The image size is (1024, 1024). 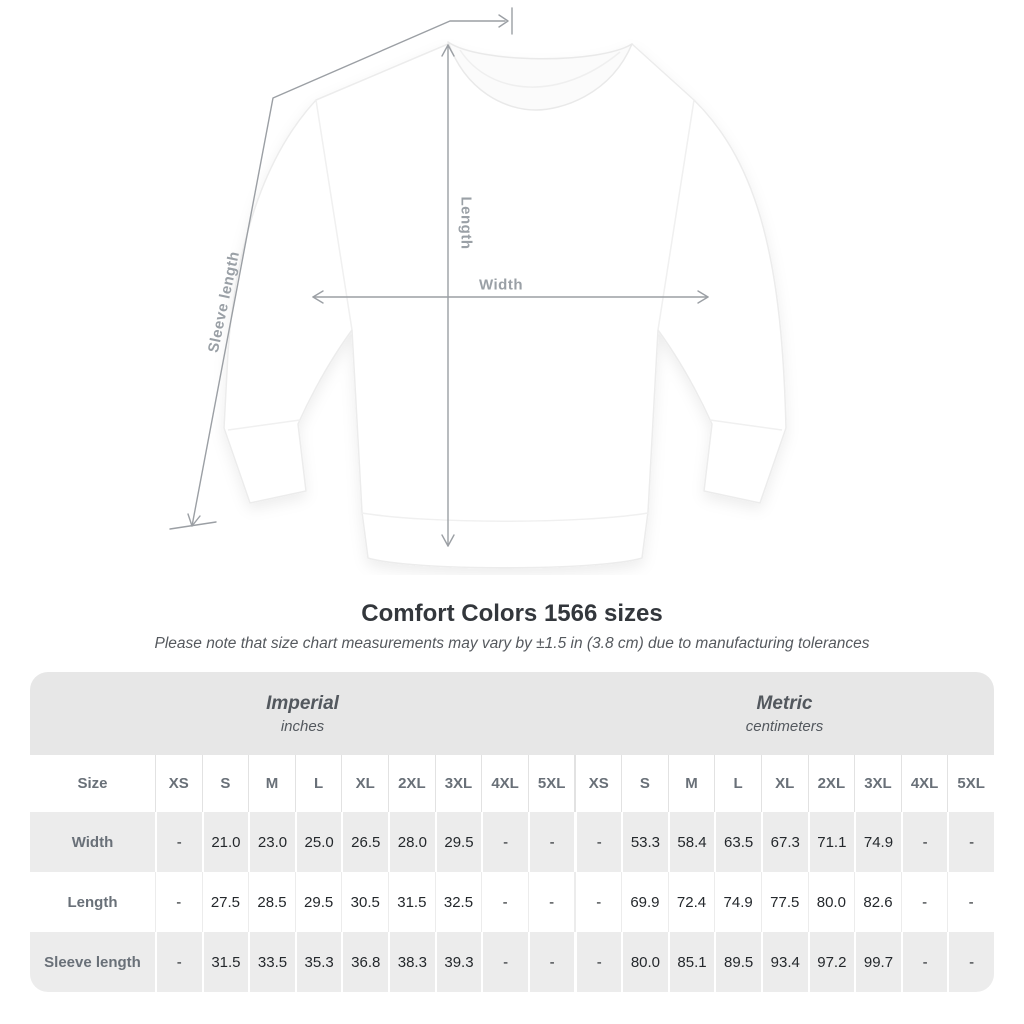 What do you see at coordinates (644, 842) in the screenshot?
I see `table-cell: 53.3` at bounding box center [644, 842].